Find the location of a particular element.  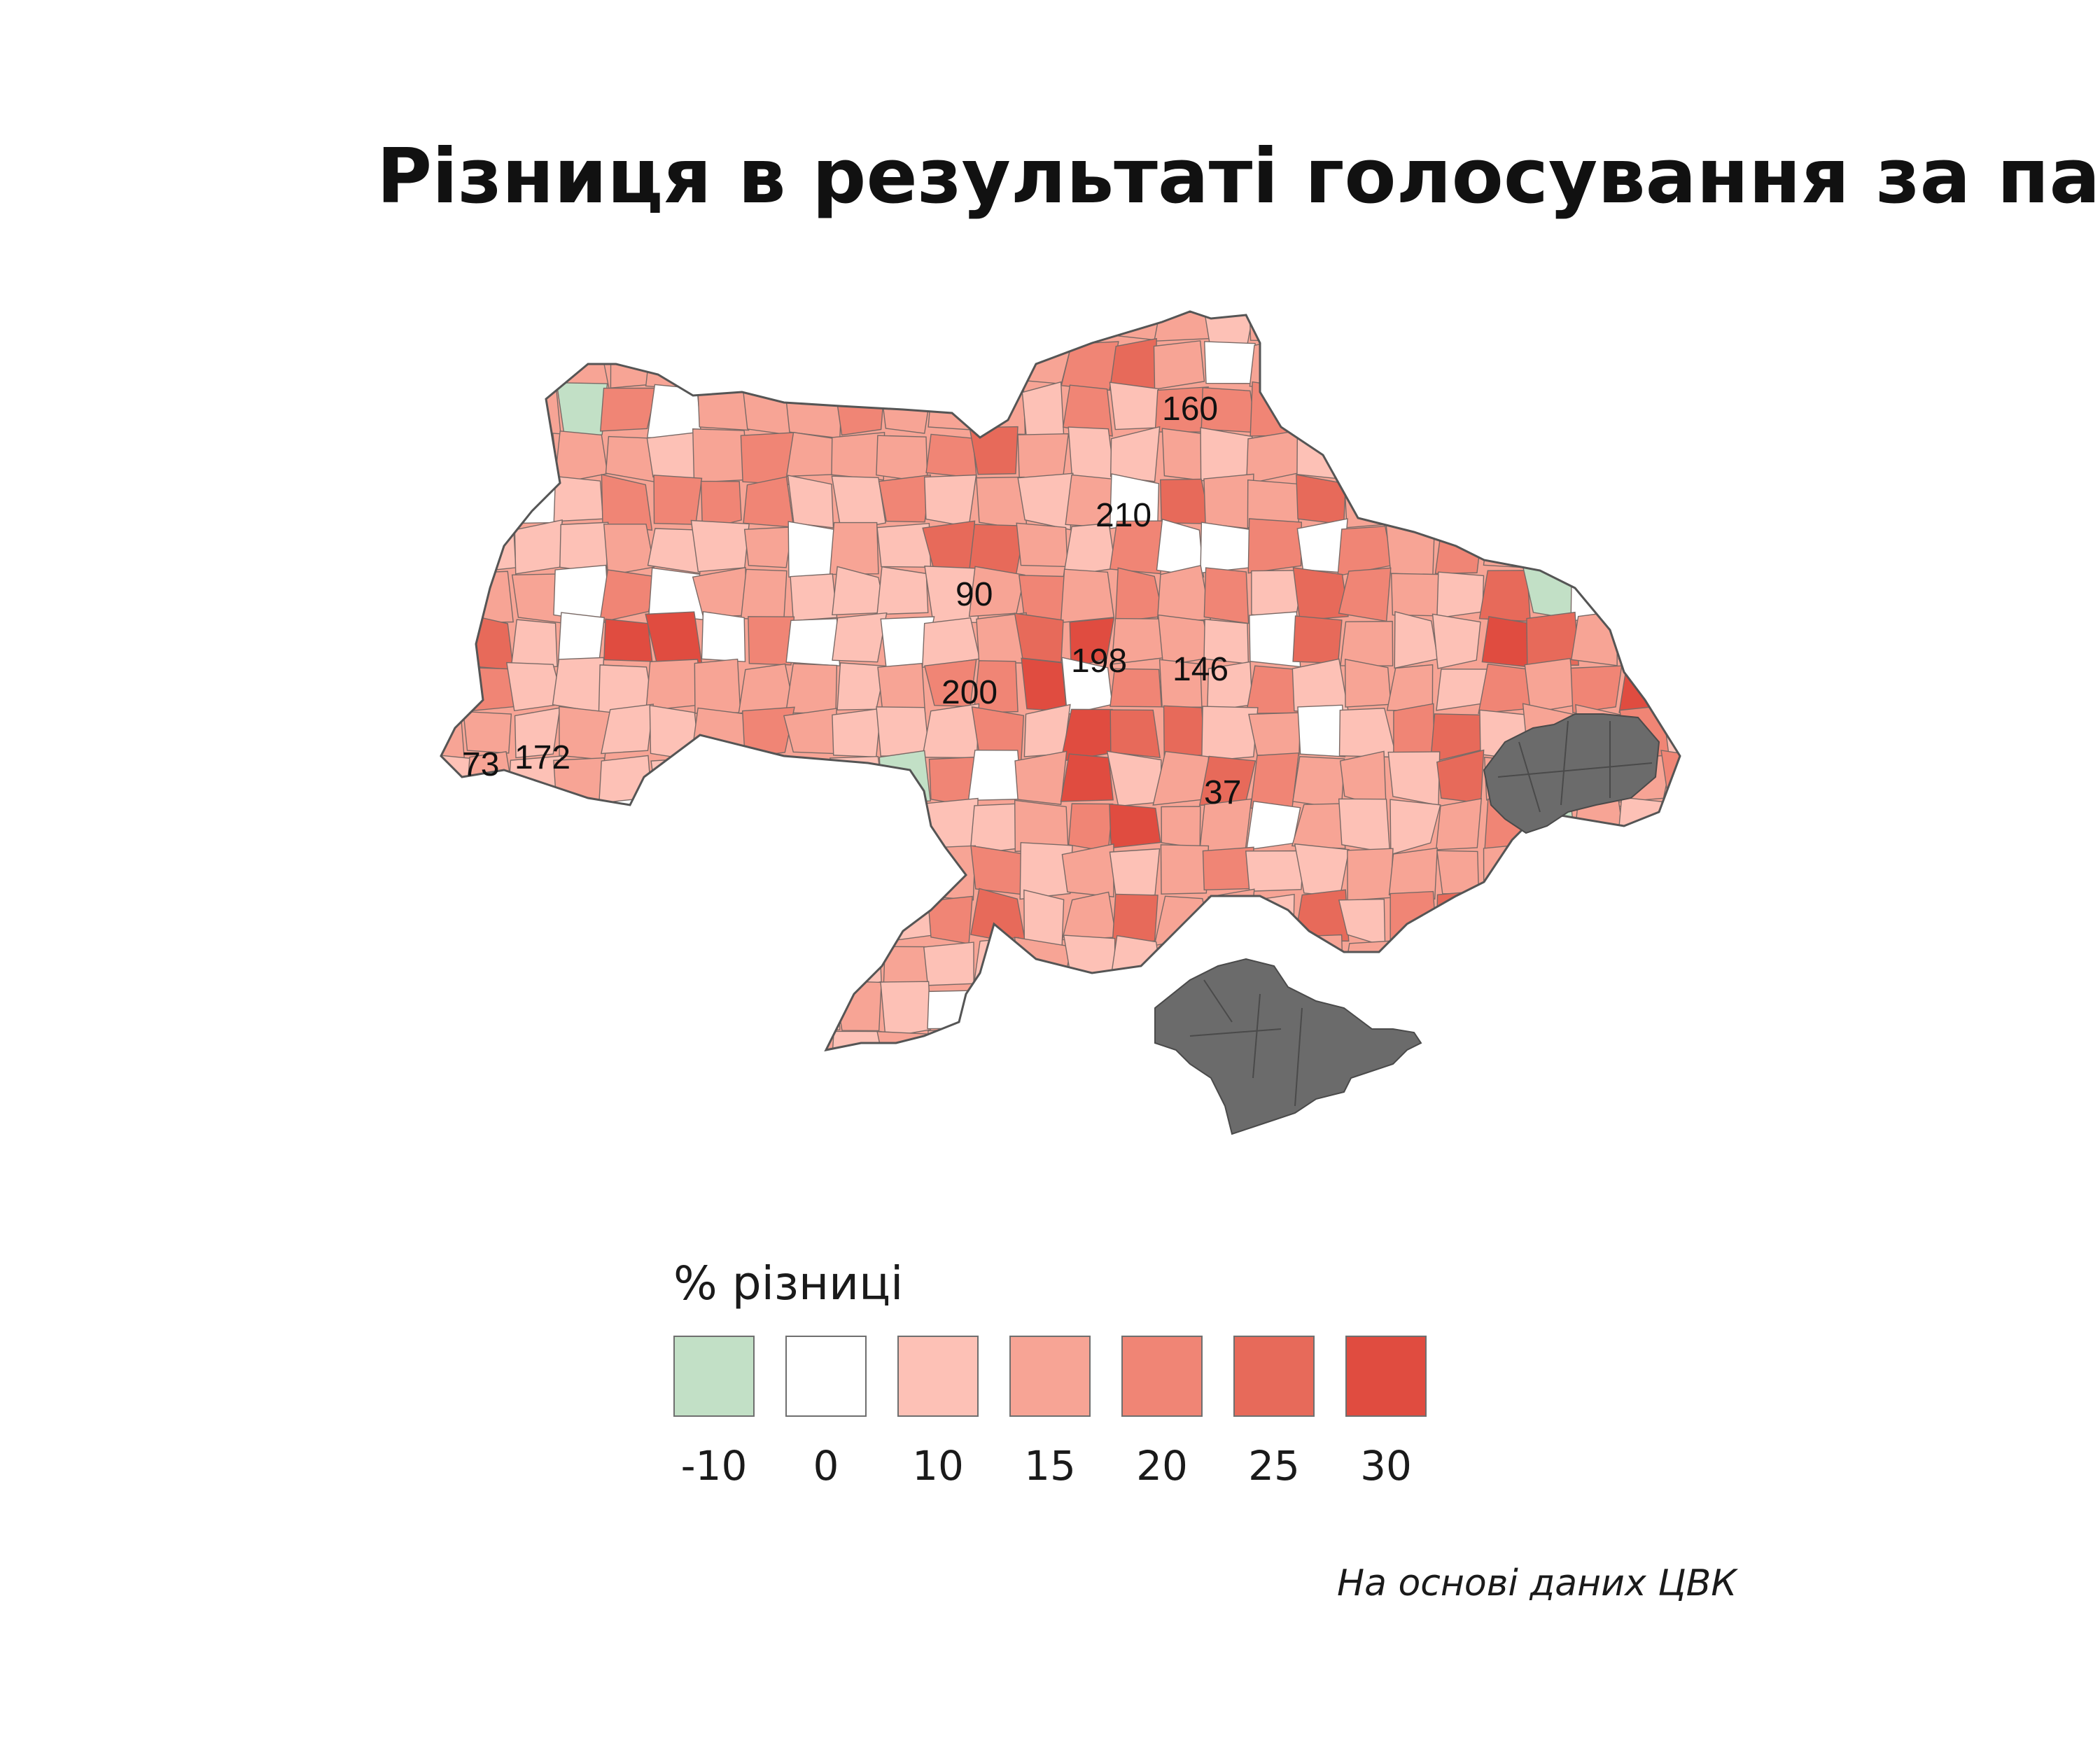

map-label: 172 is located at coordinates (542, 757).